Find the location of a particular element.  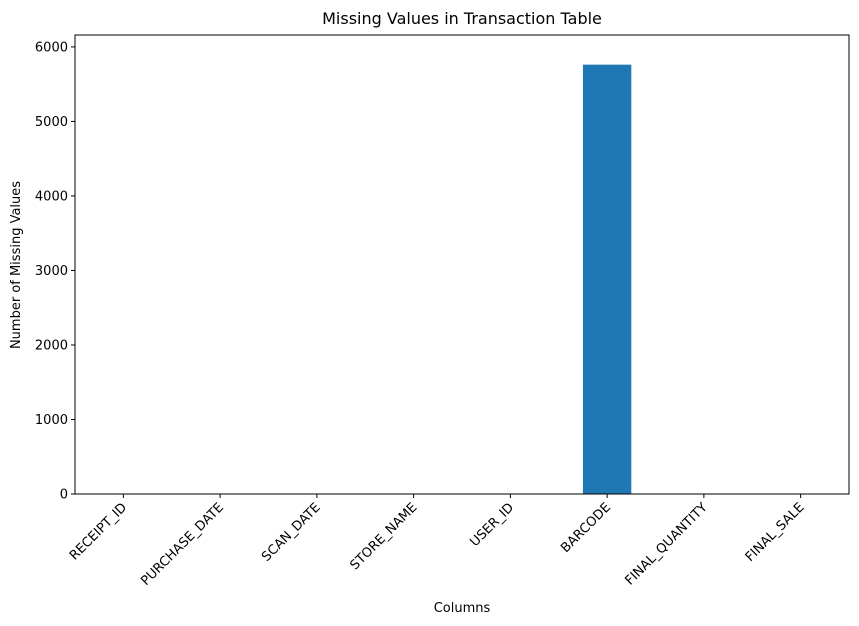

y-tick-label: 3000 is located at coordinates (51, 271).